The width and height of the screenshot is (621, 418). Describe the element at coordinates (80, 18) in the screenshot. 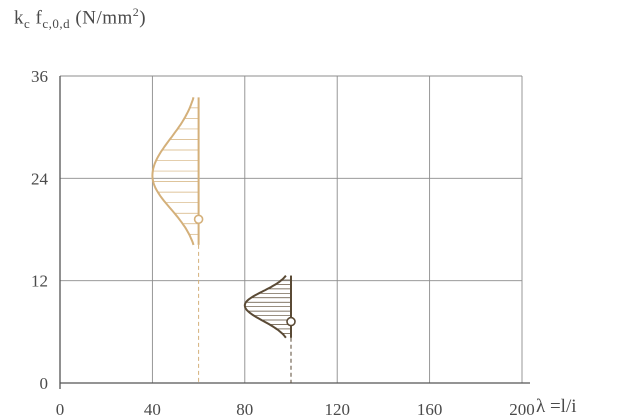

I see `y-axis-label: kc fc,0,d (N/mm2)` at that location.